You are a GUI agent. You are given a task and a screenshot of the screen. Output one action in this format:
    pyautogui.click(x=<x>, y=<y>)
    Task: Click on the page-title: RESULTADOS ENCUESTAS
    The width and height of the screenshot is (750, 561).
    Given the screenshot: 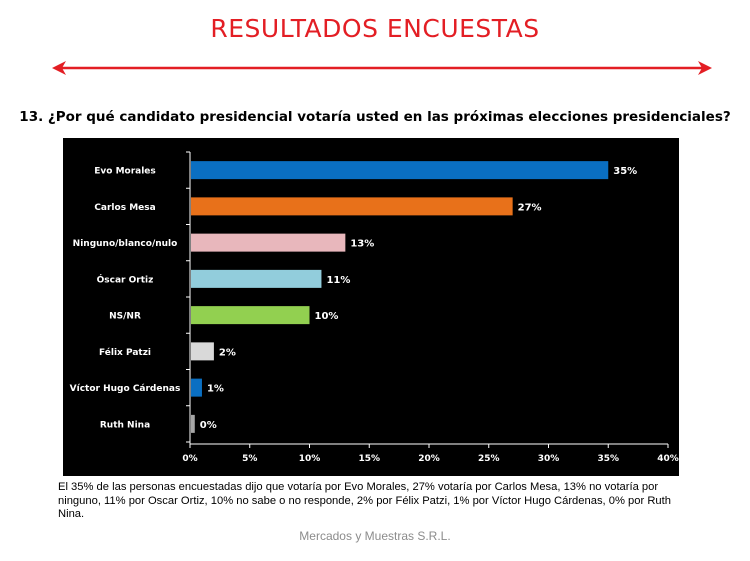 What is the action you would take?
    pyautogui.click(x=375, y=28)
    